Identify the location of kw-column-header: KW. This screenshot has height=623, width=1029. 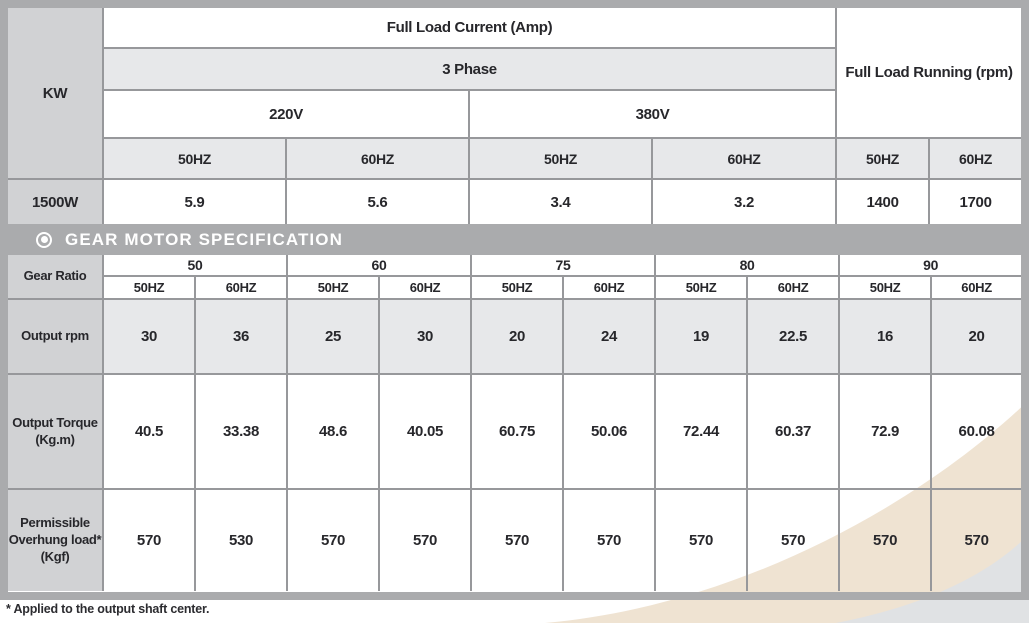
(55, 93).